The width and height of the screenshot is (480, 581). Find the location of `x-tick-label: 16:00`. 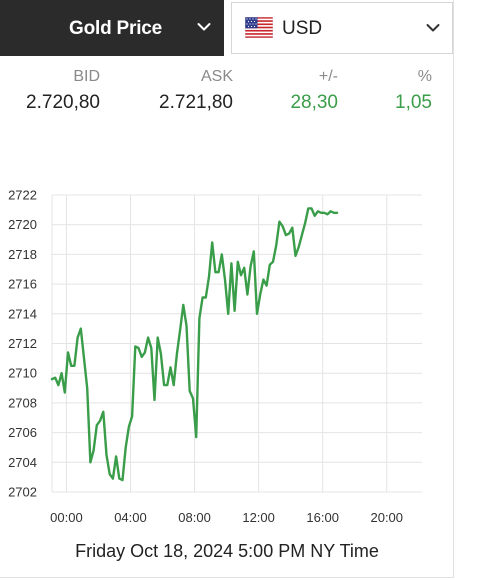

x-tick-label: 16:00 is located at coordinates (322, 517).